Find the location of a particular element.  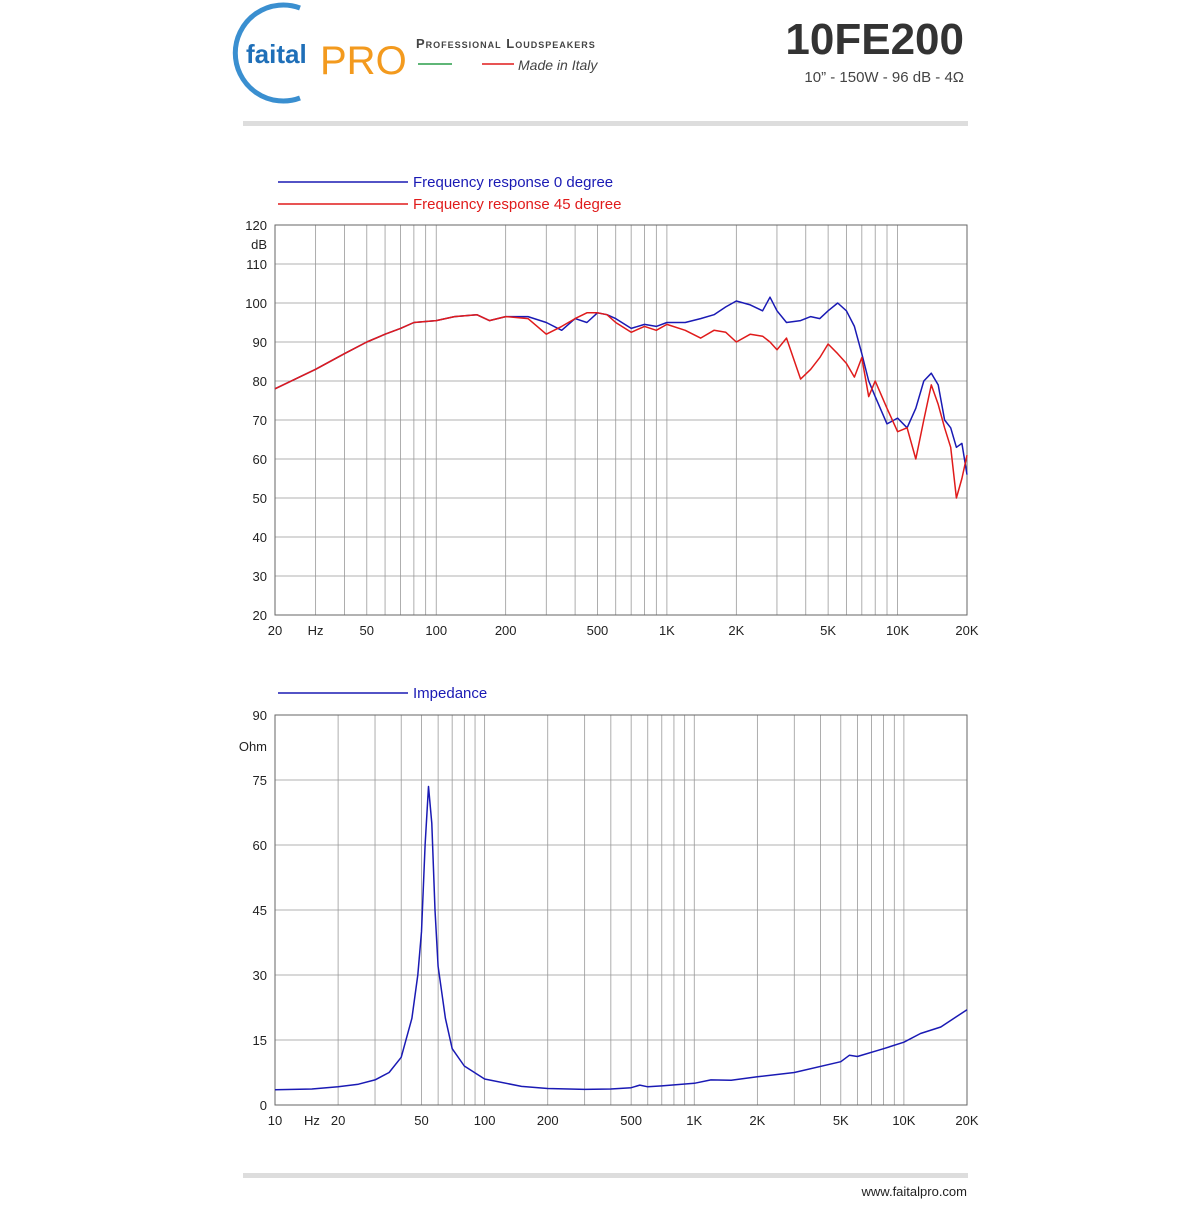

y-tick-label: 0 is located at coordinates (263, 1105).